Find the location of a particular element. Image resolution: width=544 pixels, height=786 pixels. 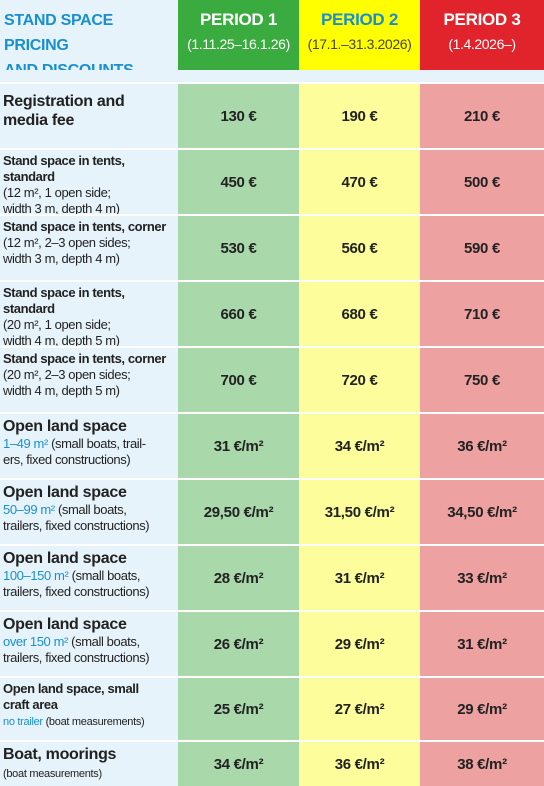

price-period-3: 34,50 €/m² is located at coordinates (482, 512).